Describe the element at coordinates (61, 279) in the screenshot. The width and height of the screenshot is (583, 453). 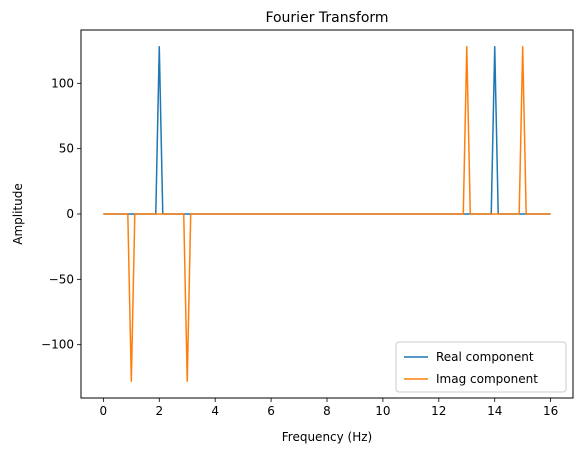
I see `y-tick-label: −50` at that location.